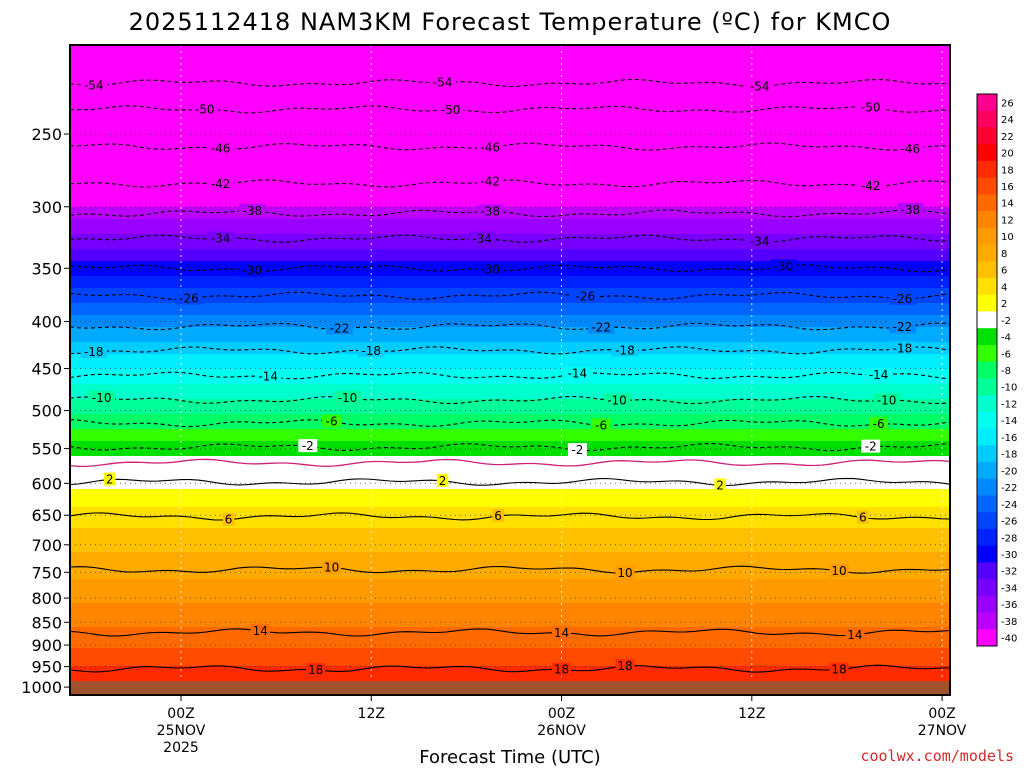 The image size is (1024, 768). Describe the element at coordinates (871, 107) in the screenshot. I see `contour-label: -50` at that location.